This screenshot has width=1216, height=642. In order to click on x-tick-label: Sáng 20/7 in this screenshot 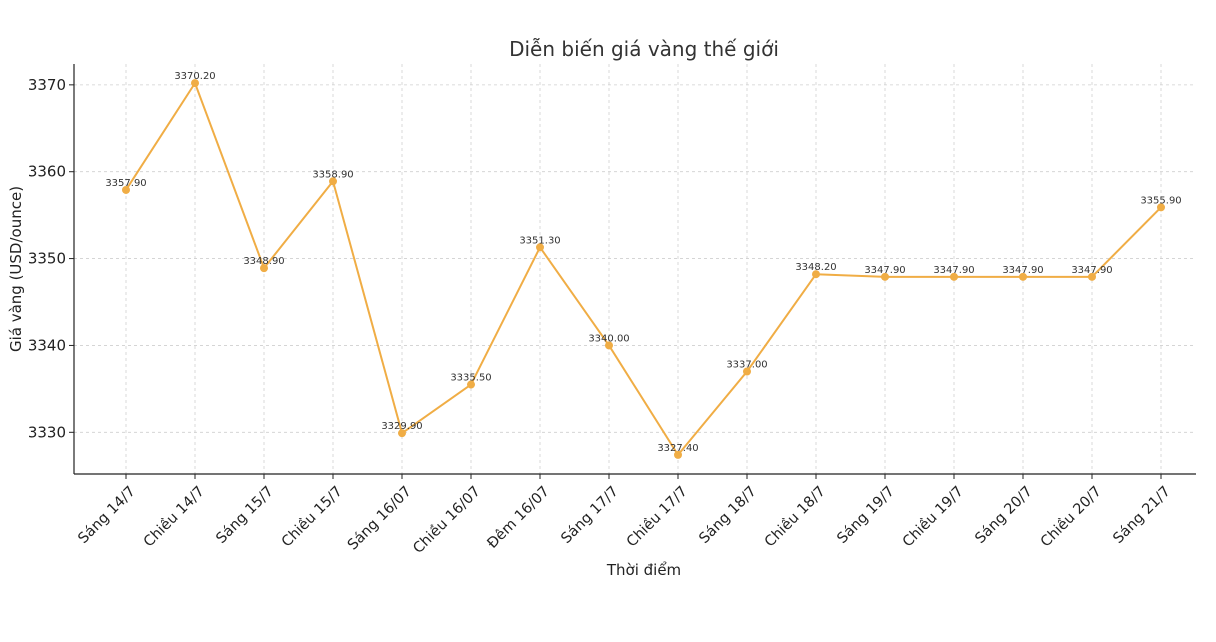, I will do `click(1003, 515)`.